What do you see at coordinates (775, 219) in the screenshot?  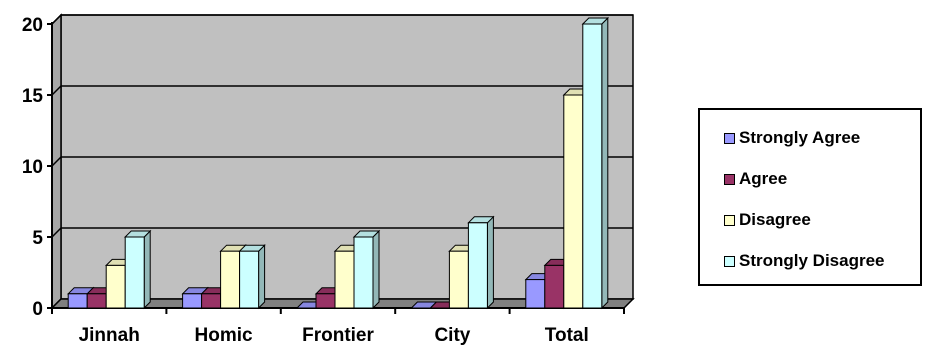 I see `legend-label-disagree: Disagree` at bounding box center [775, 219].